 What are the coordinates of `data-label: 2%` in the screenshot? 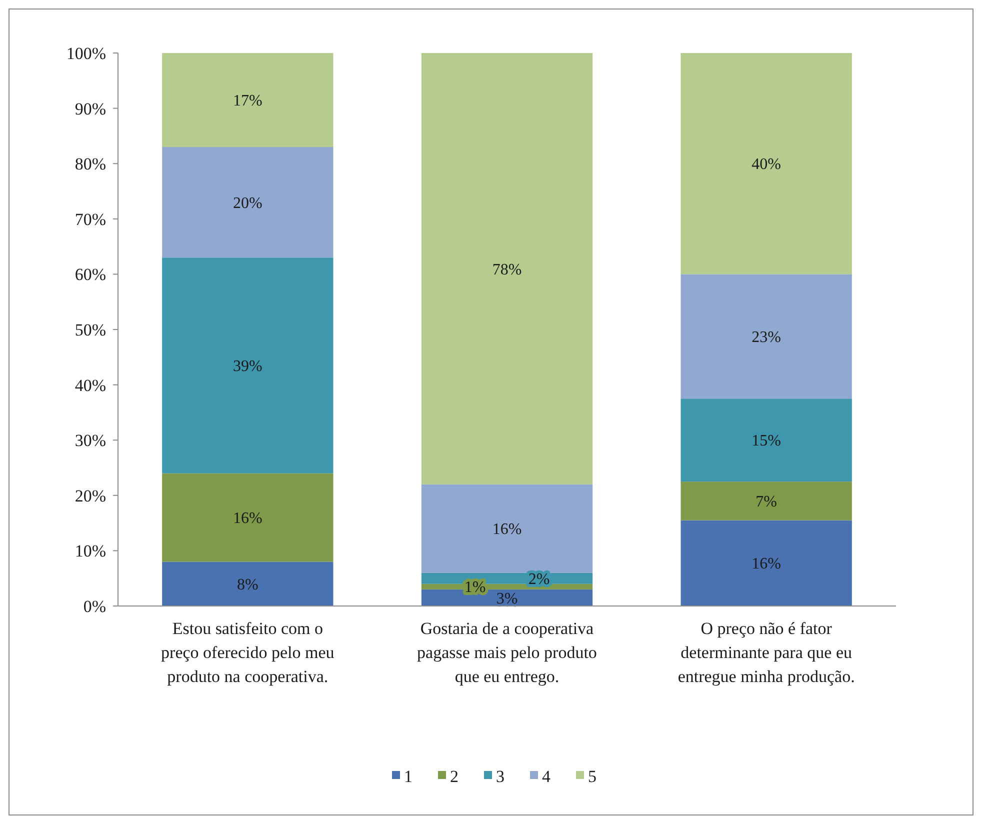 It's located at (539, 579).